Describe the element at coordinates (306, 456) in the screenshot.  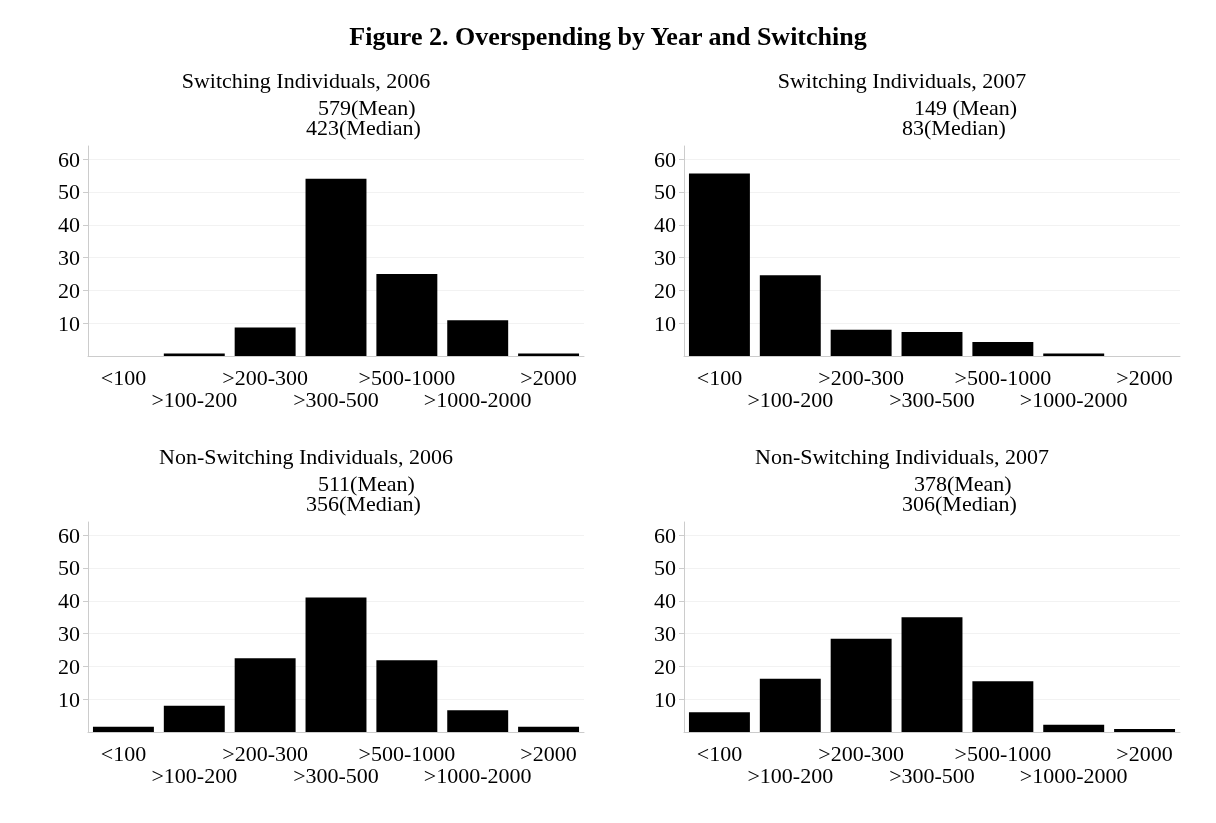
I see `chart-title: Non-Switching Individuals, 2006` at that location.